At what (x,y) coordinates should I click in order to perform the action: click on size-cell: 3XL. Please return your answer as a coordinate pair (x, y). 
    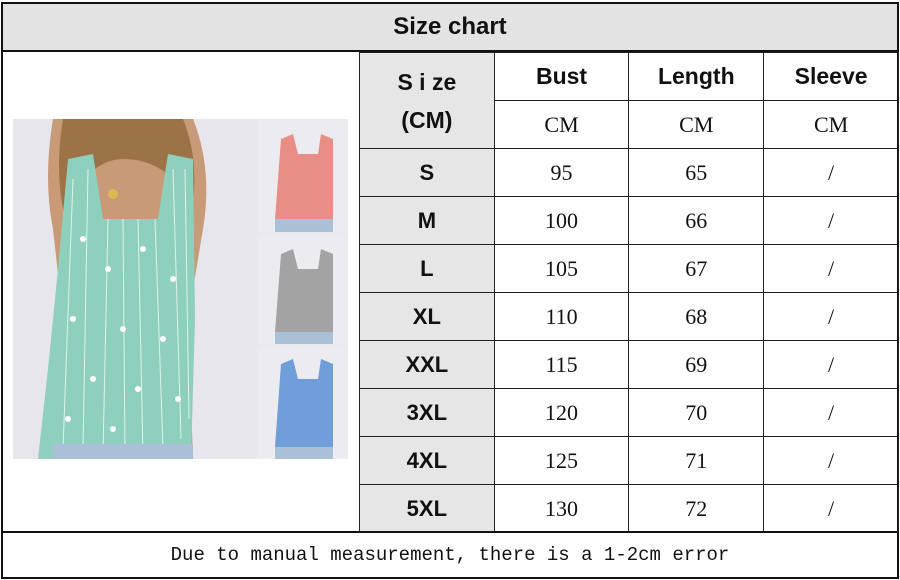
    Looking at the image, I should click on (427, 412).